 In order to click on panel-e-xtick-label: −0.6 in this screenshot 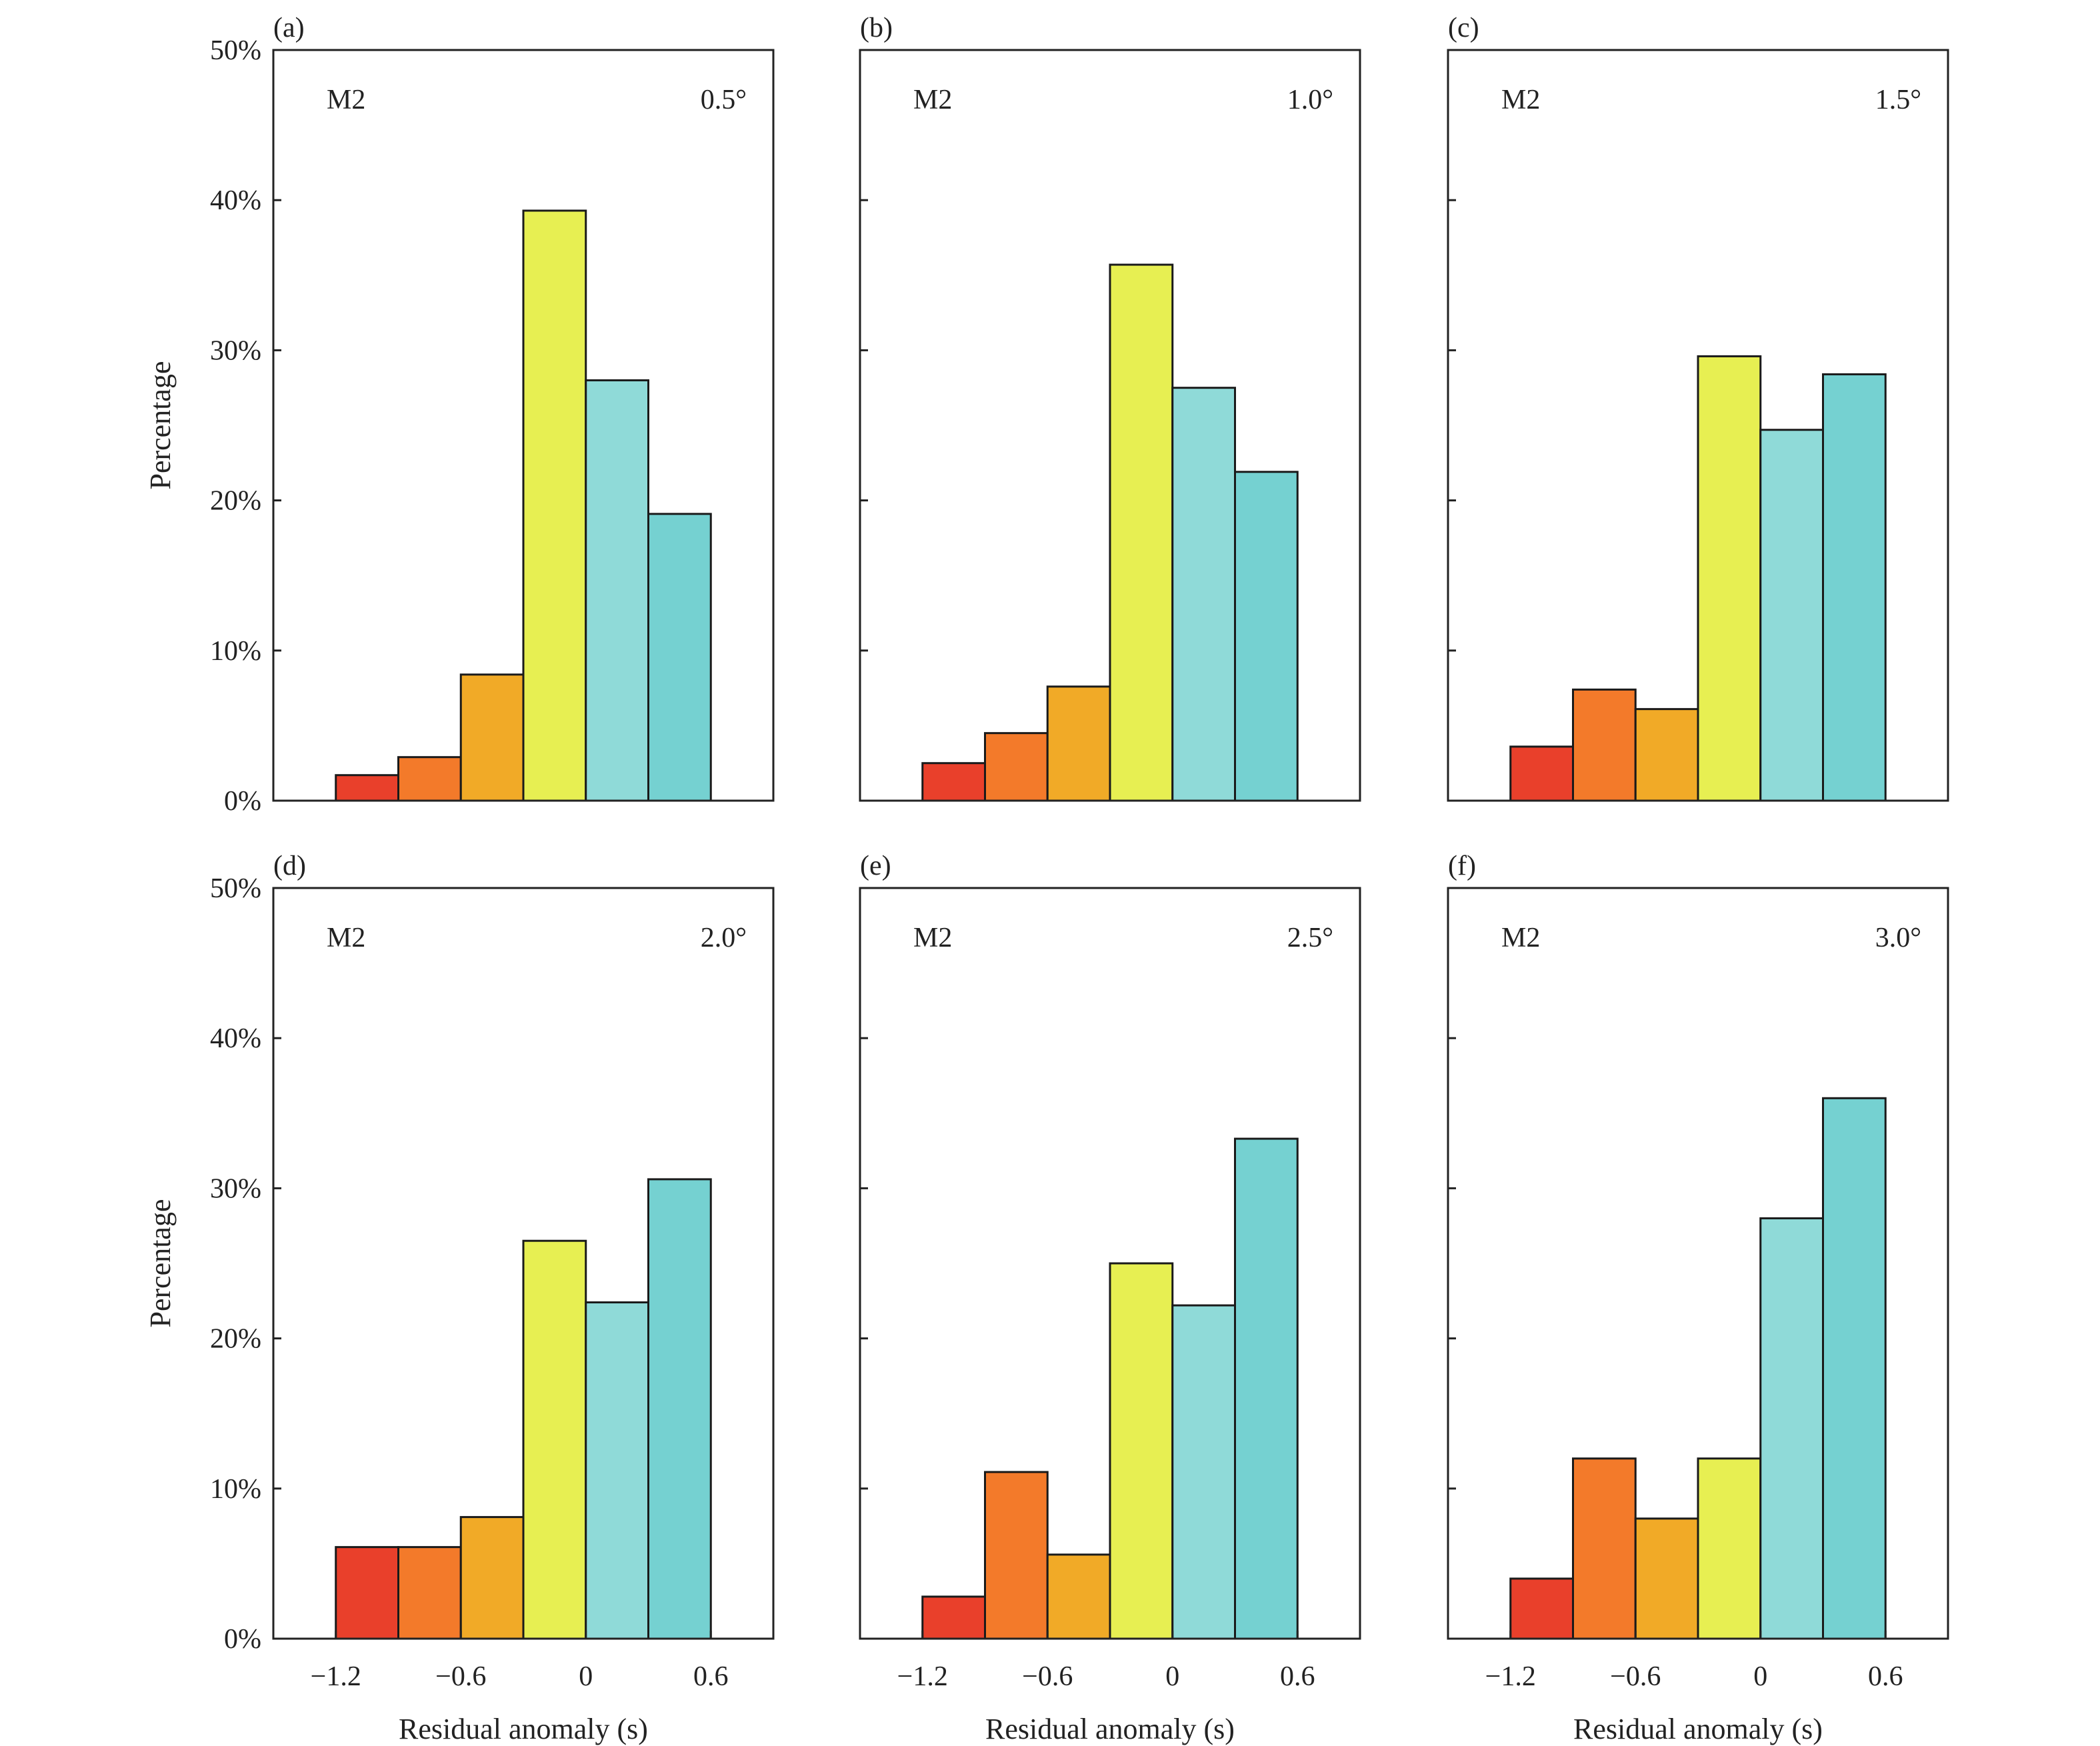, I will do `click(1047, 1676)`.